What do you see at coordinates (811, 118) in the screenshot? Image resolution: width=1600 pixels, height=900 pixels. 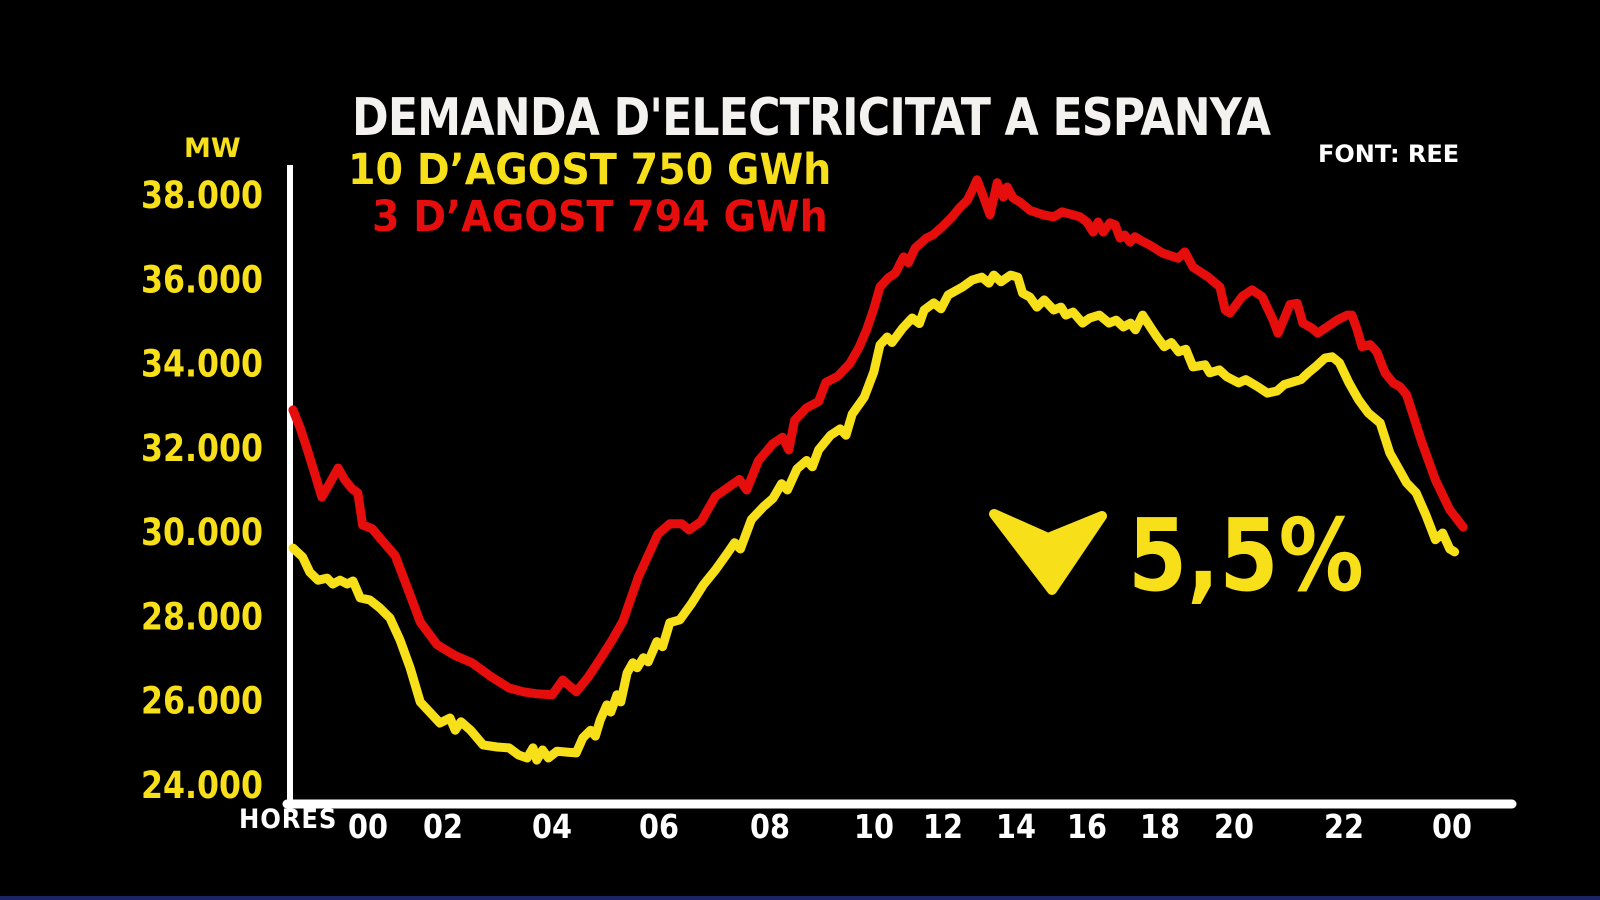 I see `chart-title: DEMANDA D'ELECTRICITAT A ESPANYA` at bounding box center [811, 118].